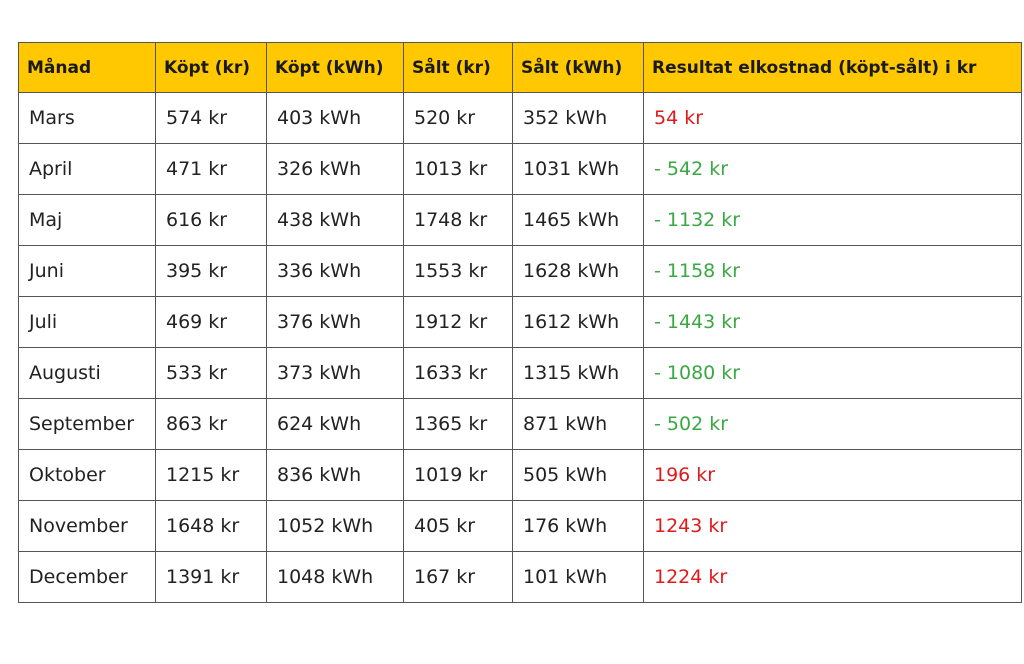 The width and height of the screenshot is (1024, 664). Describe the element at coordinates (458, 271) in the screenshot. I see `table-cell: 1553 kr` at that location.